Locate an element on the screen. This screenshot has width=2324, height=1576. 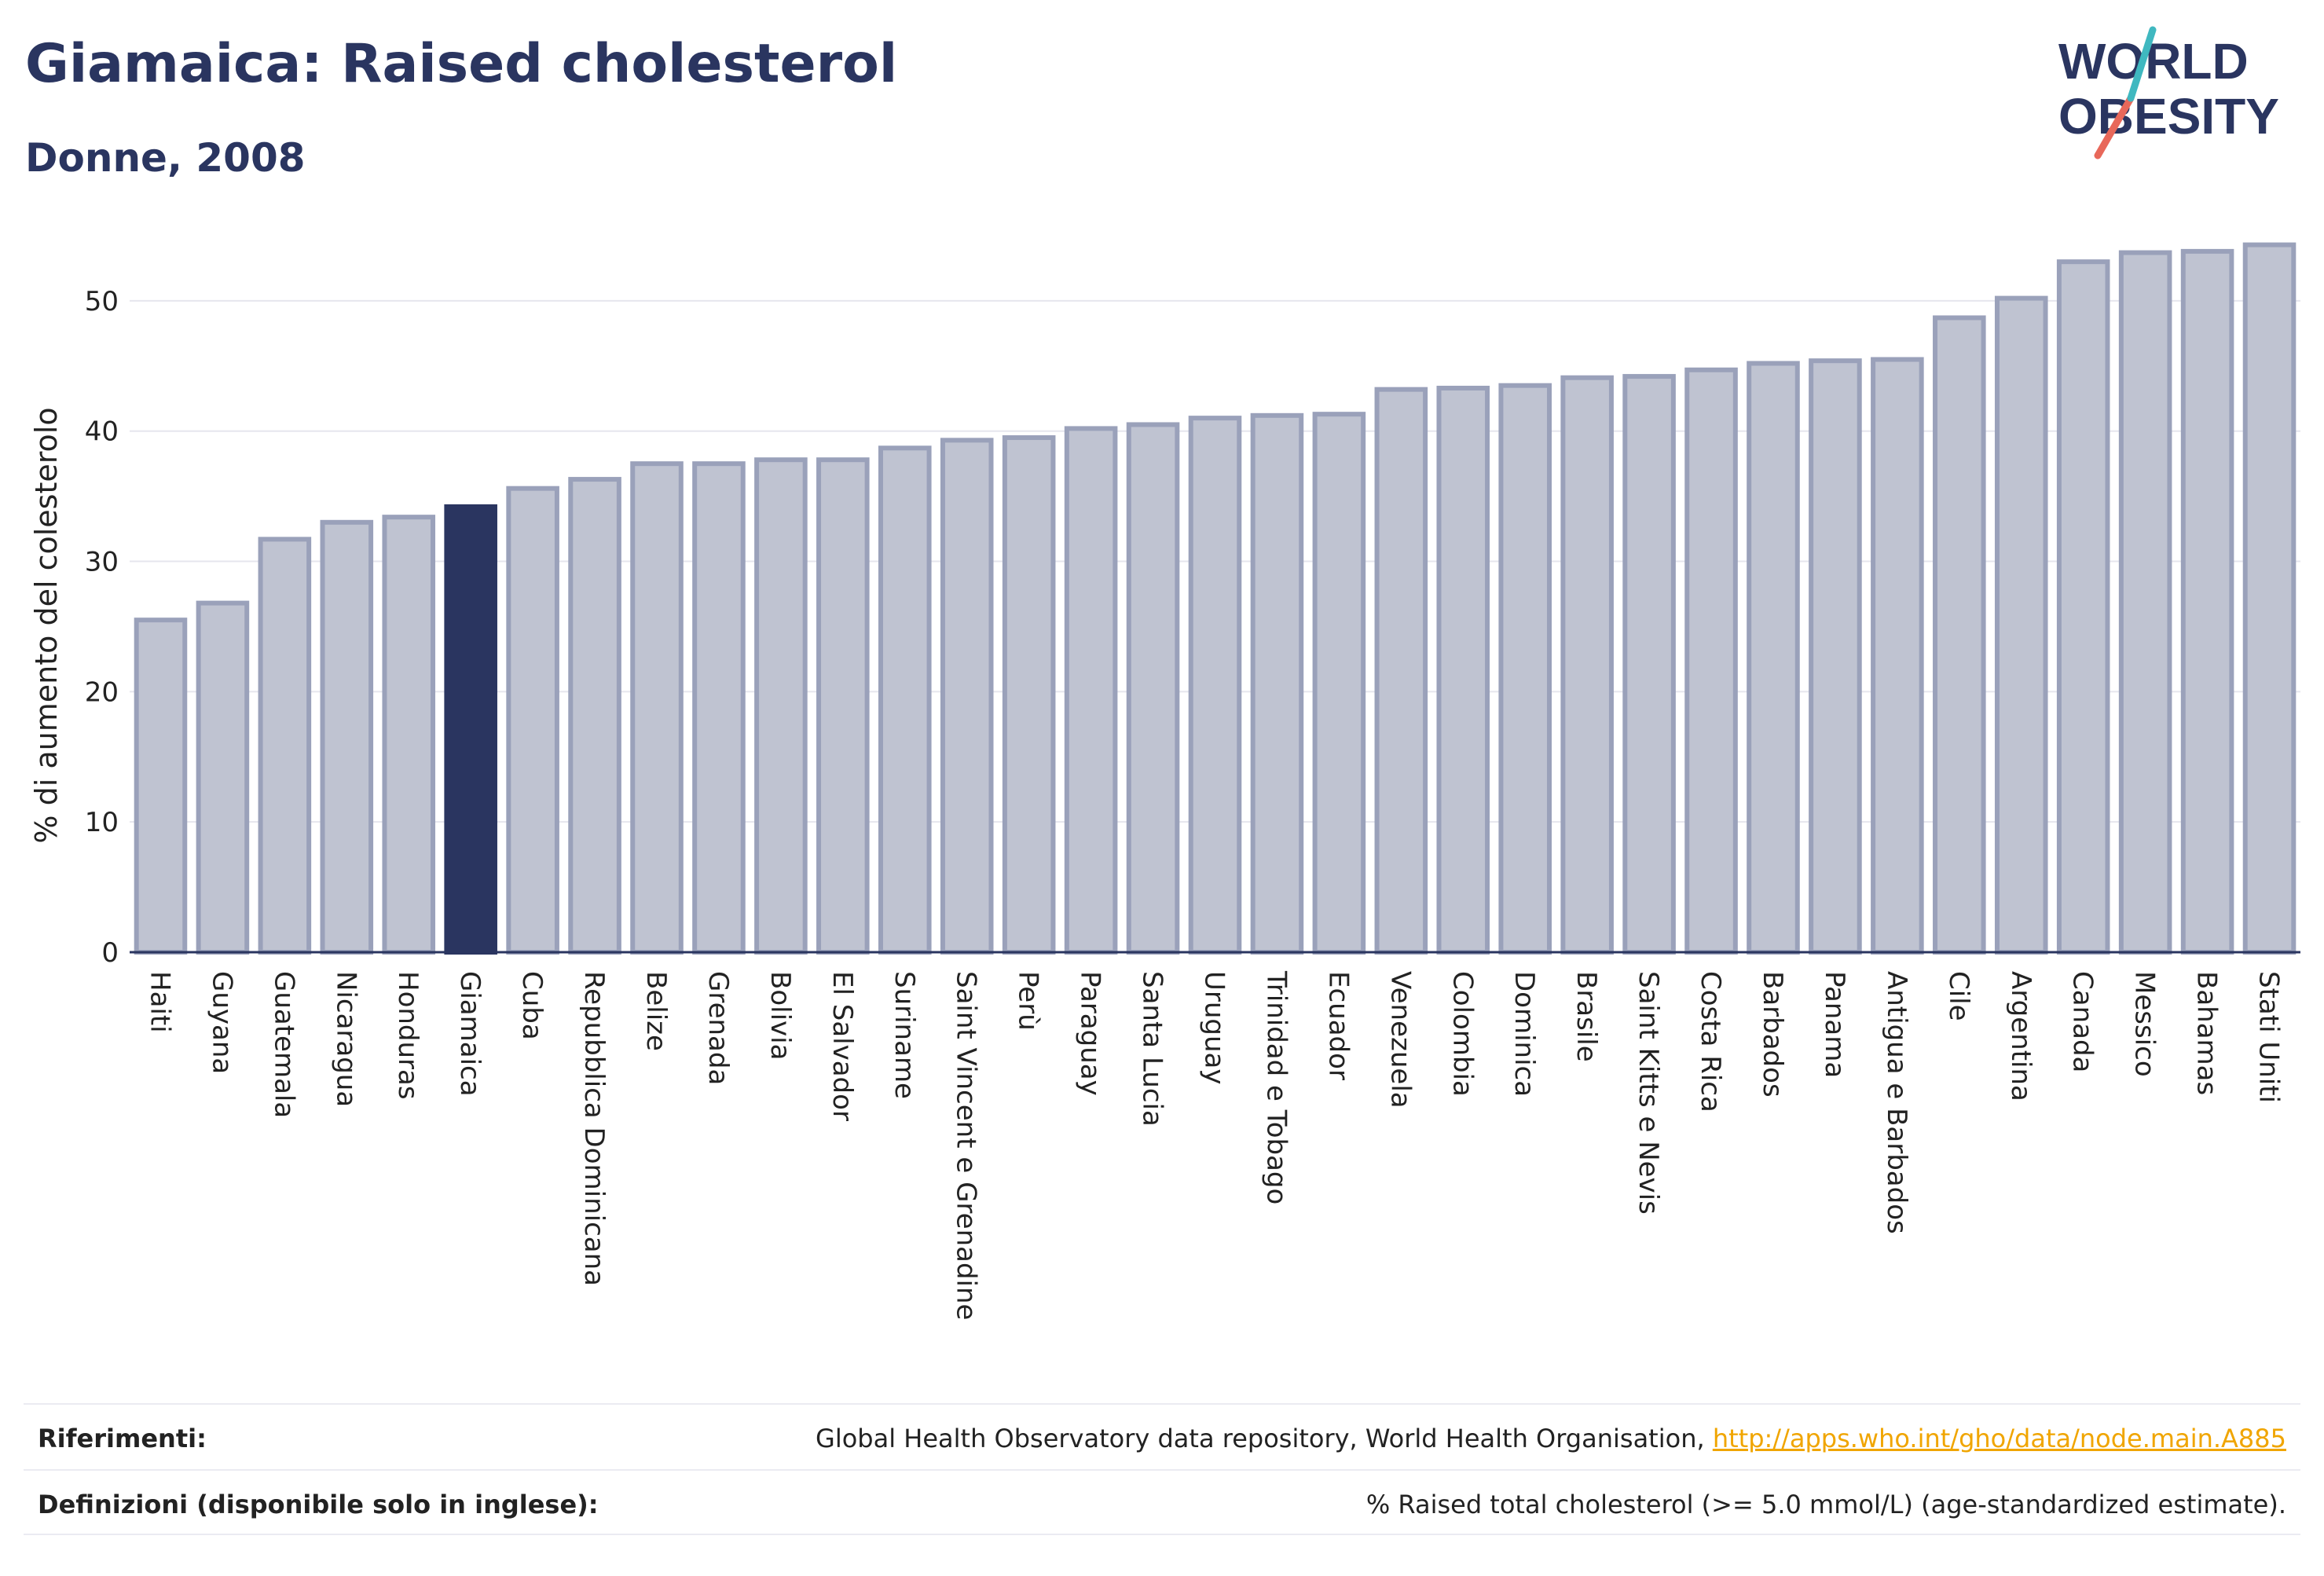
x-tick-label: Bahamas is located at coordinates (2207, 1033).